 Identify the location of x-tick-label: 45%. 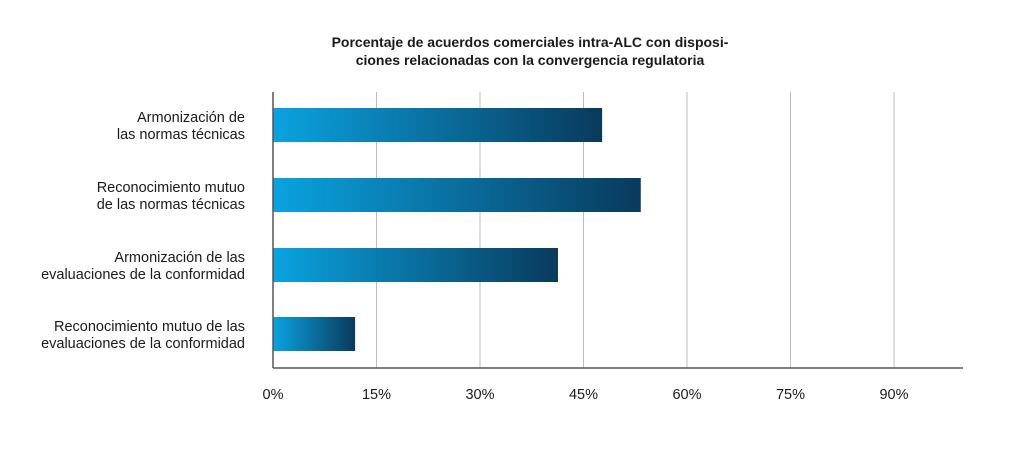
(583, 395).